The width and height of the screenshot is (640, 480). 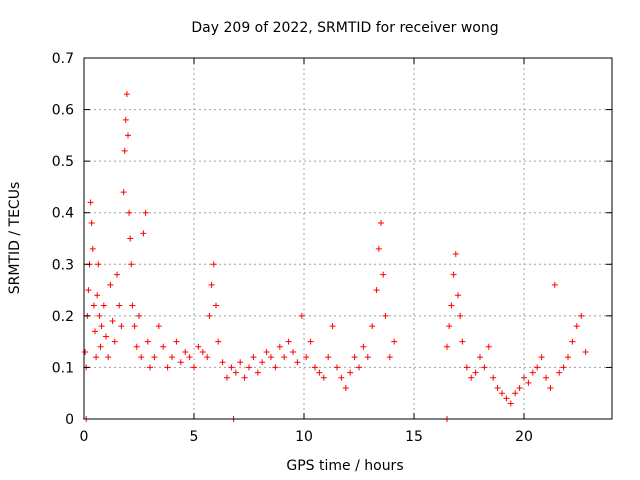 I want to click on y-tick-label: 0.7, so click(x=63, y=59).